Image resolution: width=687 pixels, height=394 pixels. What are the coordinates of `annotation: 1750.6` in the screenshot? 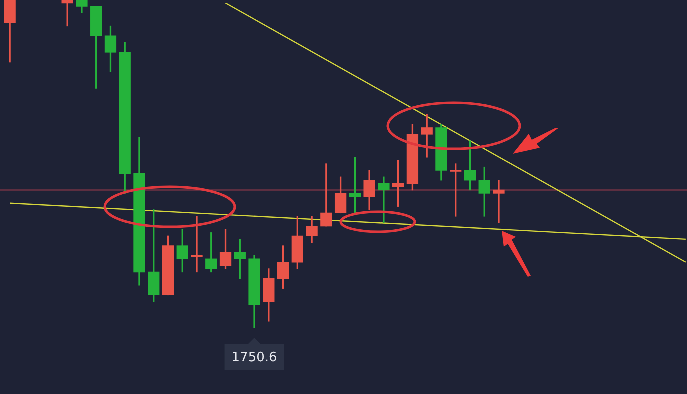 It's located at (255, 358).